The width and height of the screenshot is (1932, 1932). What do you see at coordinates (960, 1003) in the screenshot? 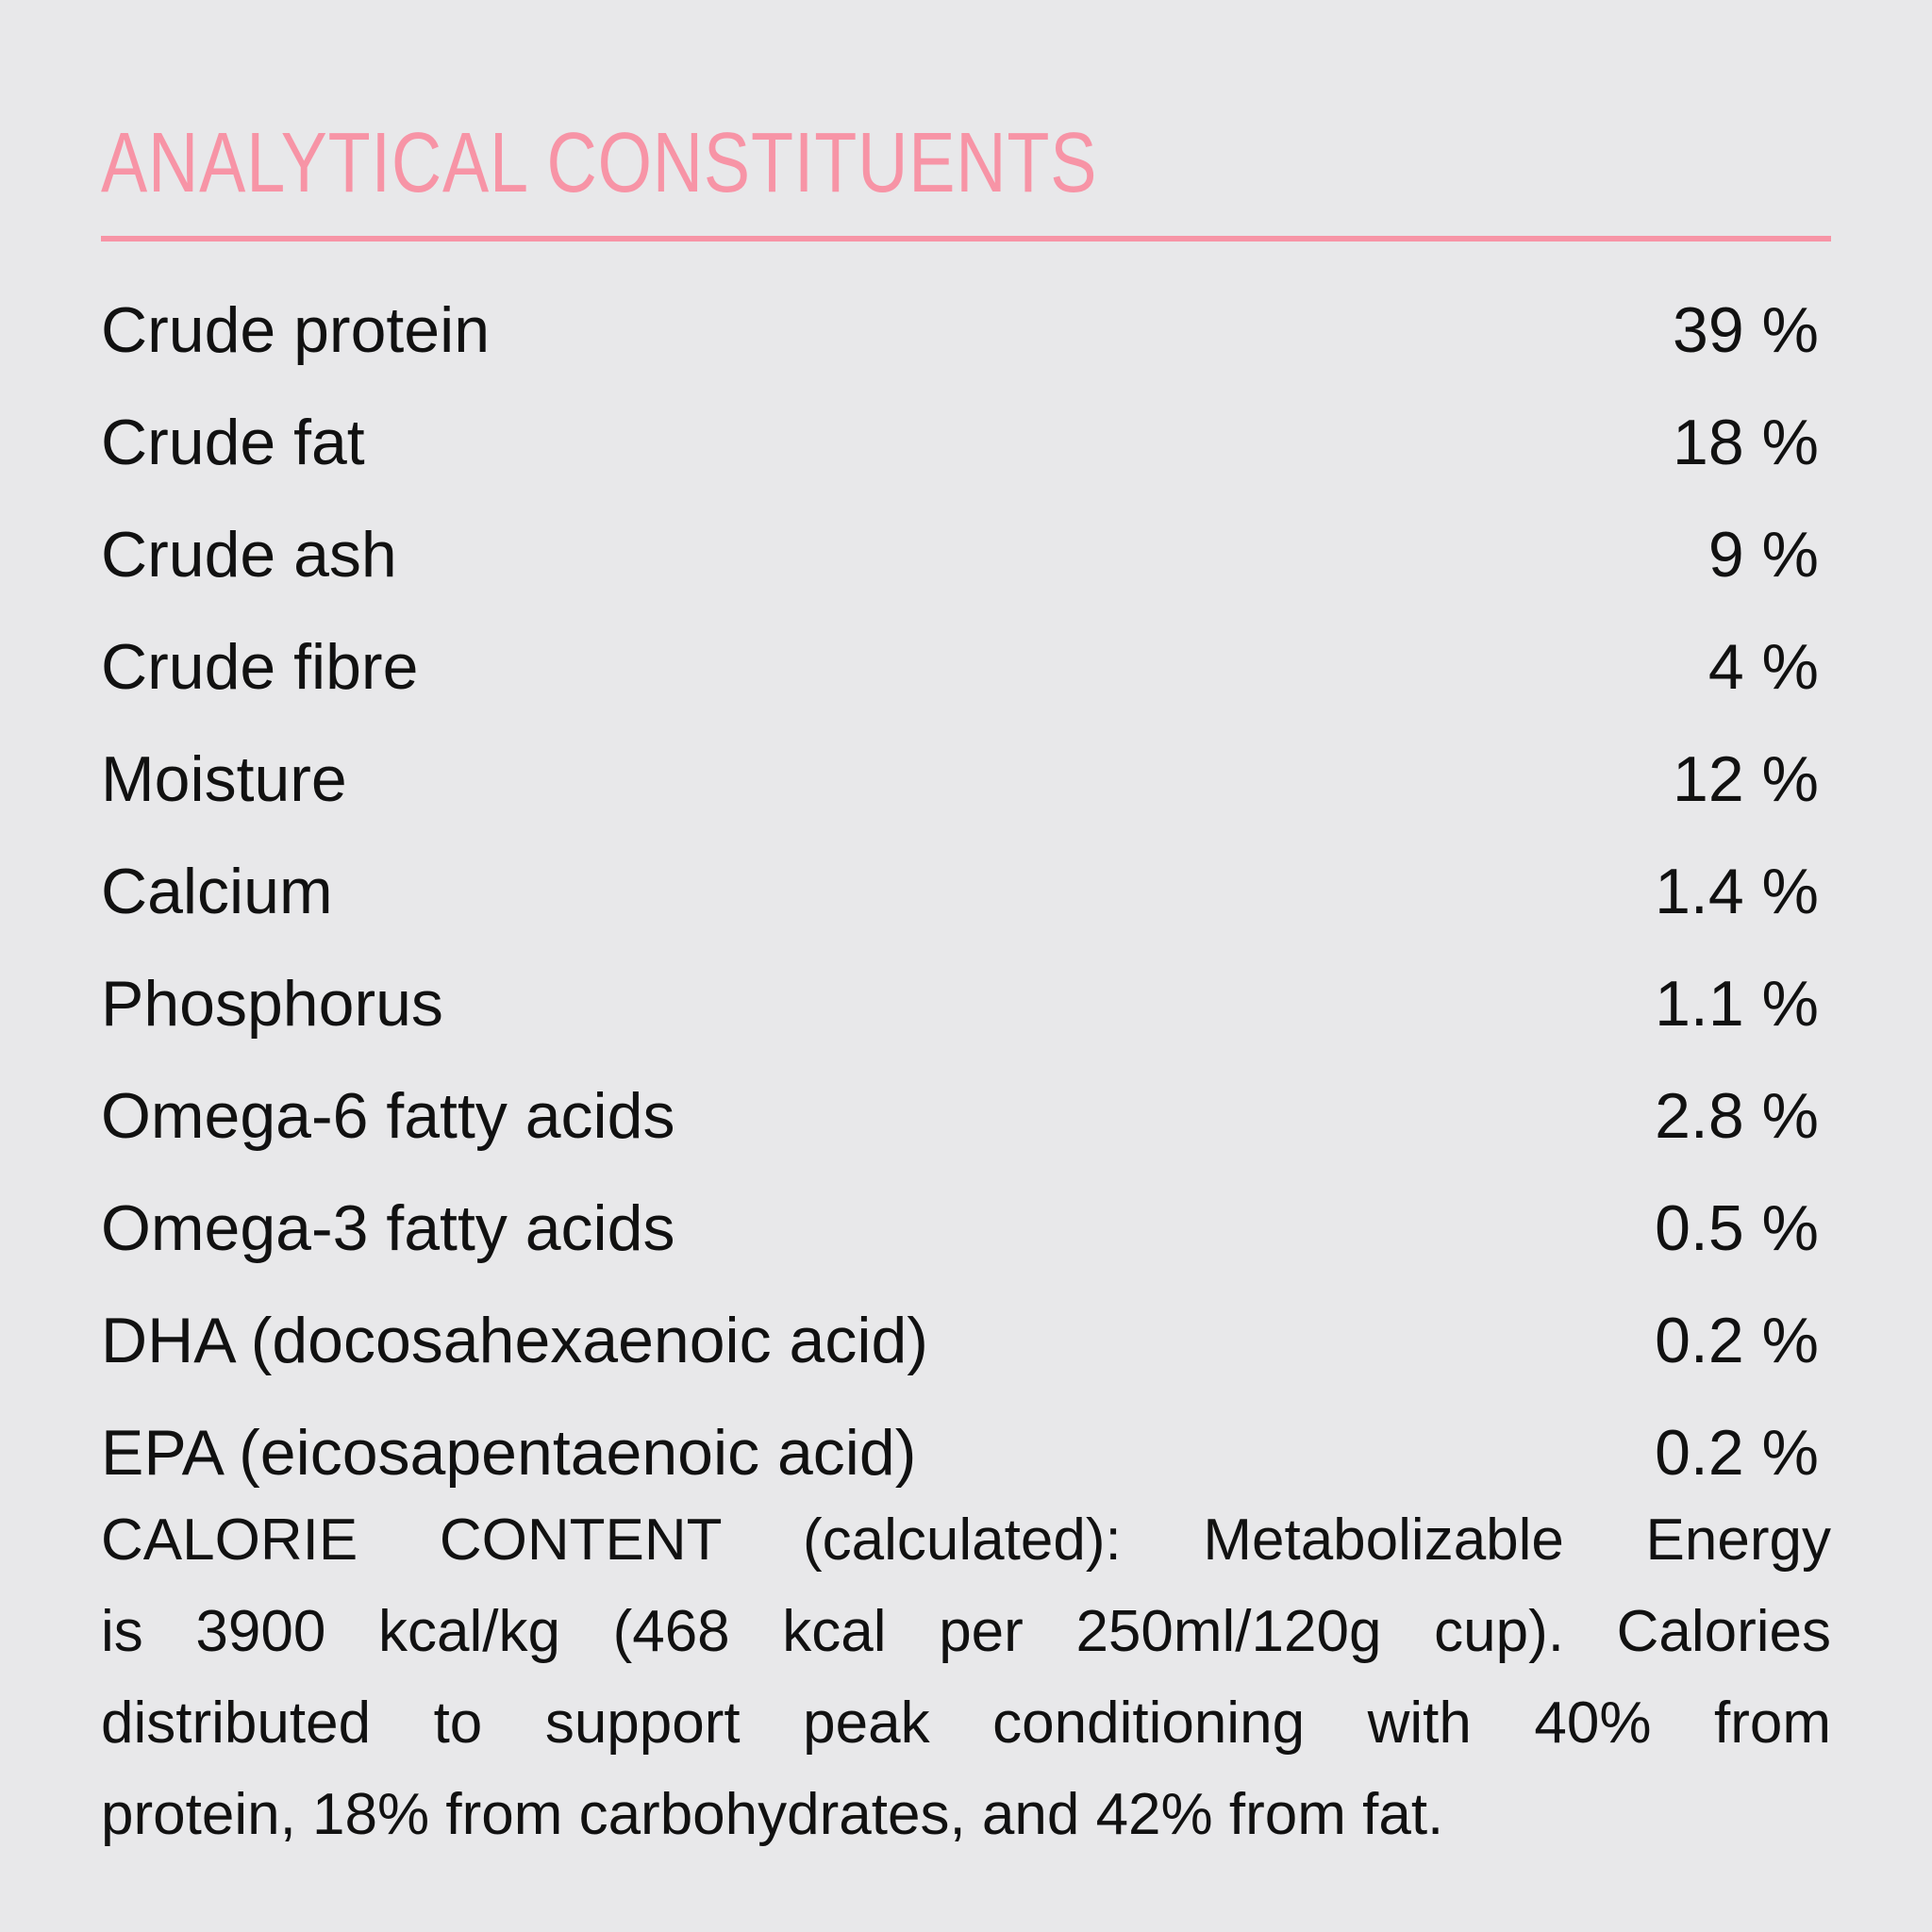
I see `table-row: Phosphorus 1.1 %` at bounding box center [960, 1003].